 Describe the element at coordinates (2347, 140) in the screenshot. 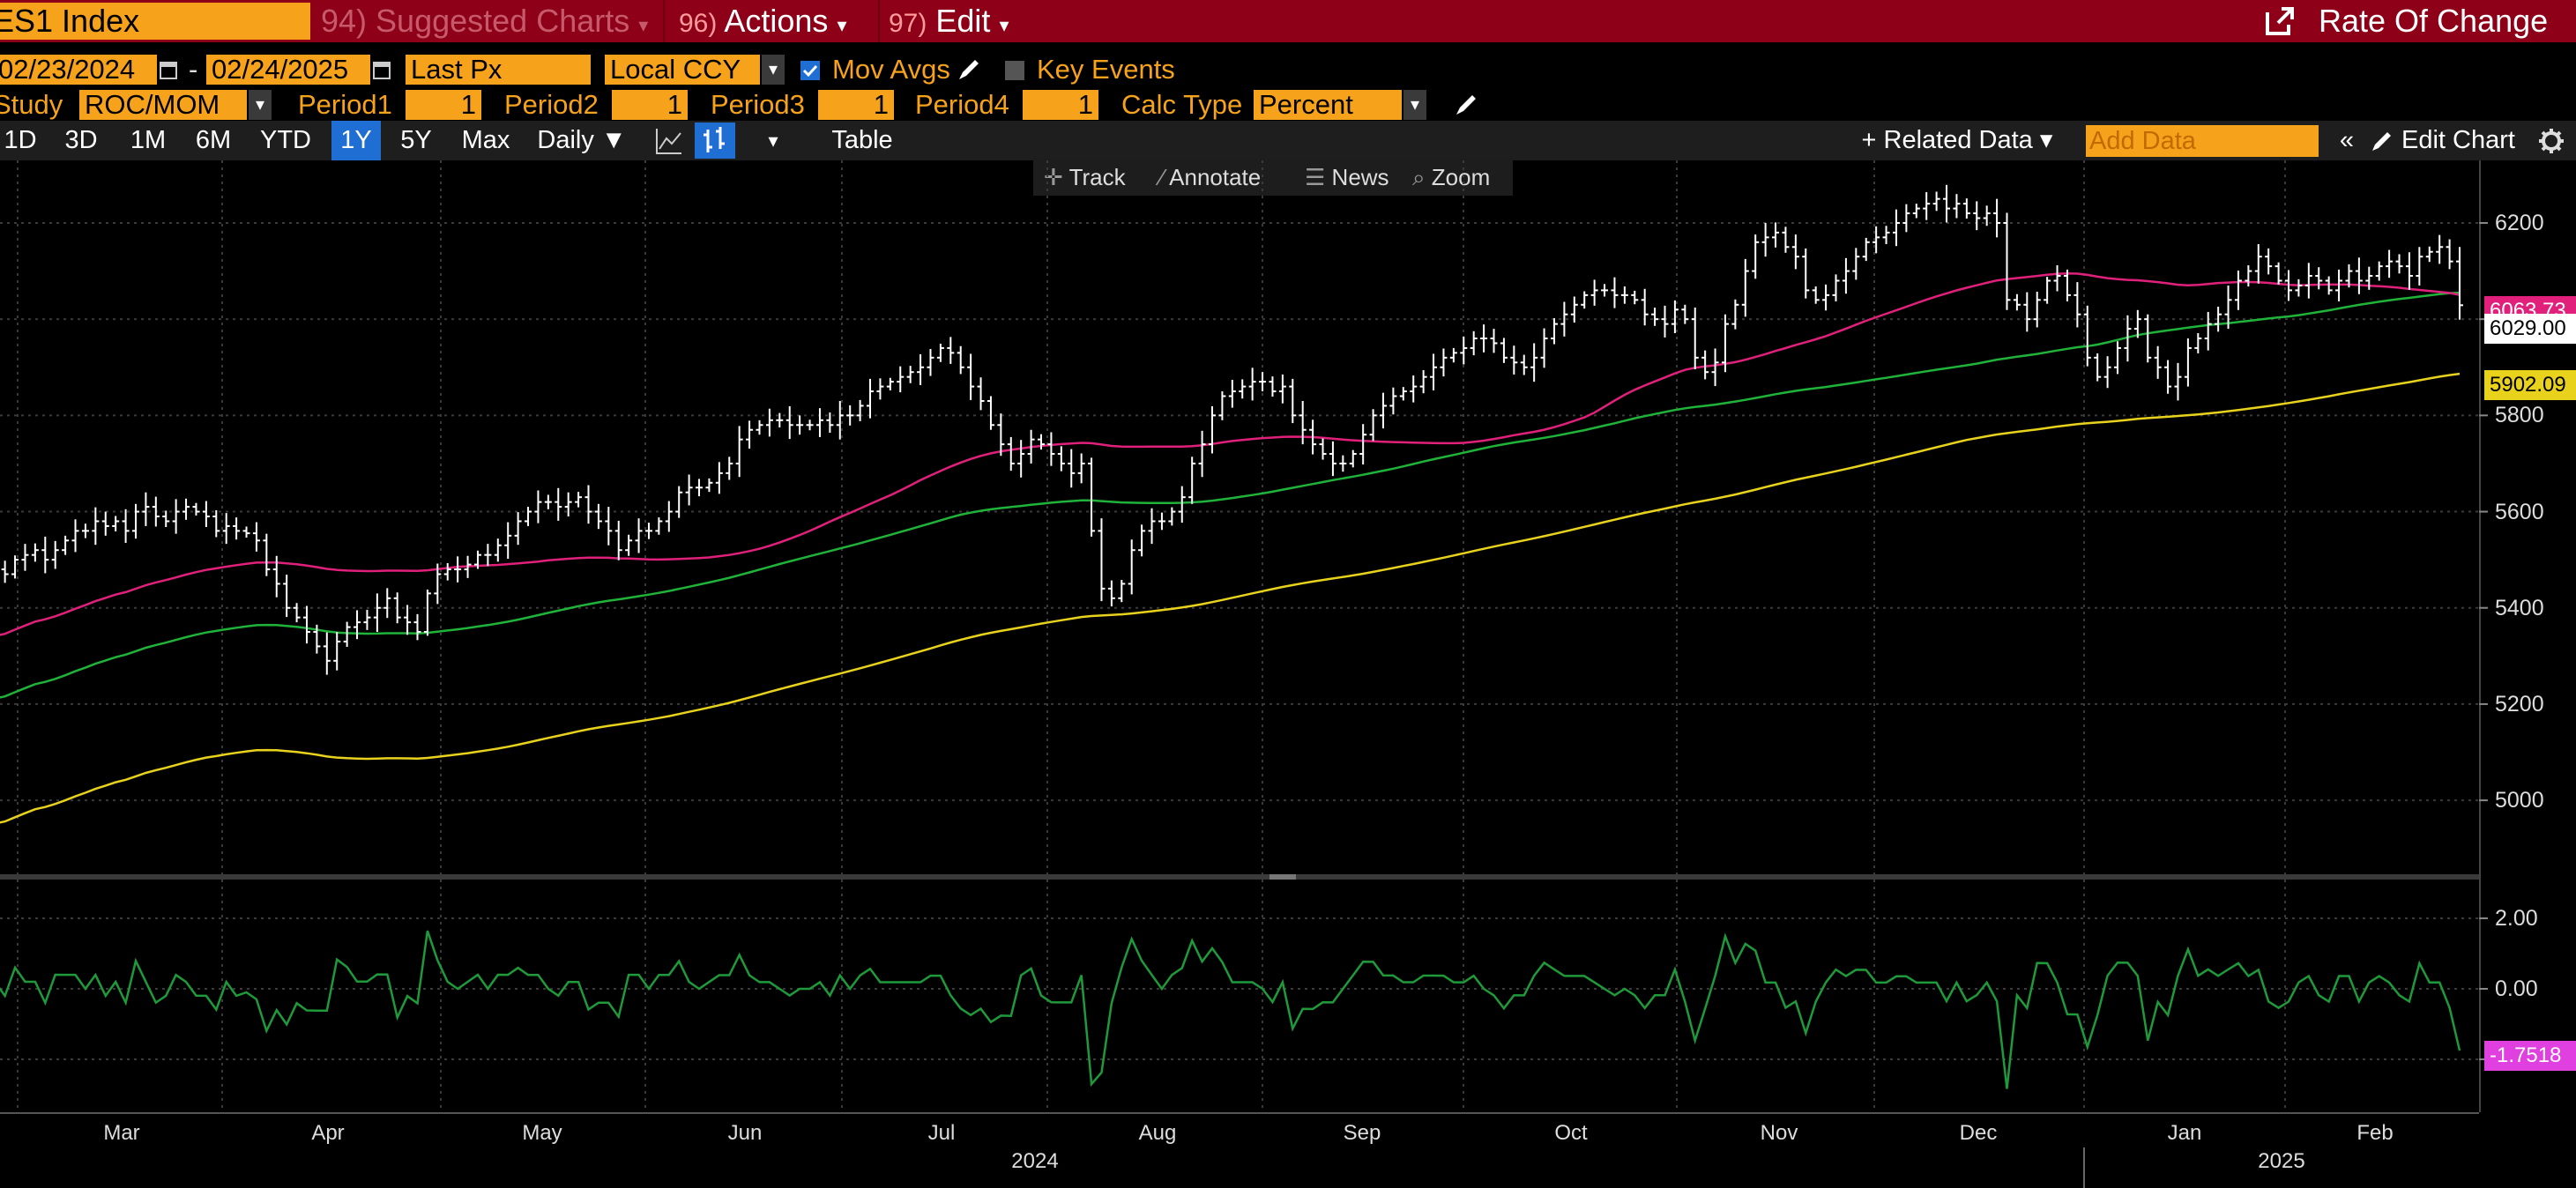

I see `collapse-icon: «` at that location.